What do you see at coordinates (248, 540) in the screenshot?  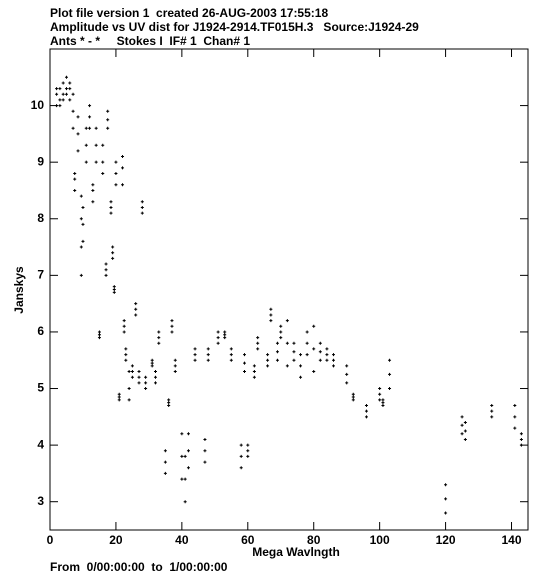 I see `x-tick-label: 60` at bounding box center [248, 540].